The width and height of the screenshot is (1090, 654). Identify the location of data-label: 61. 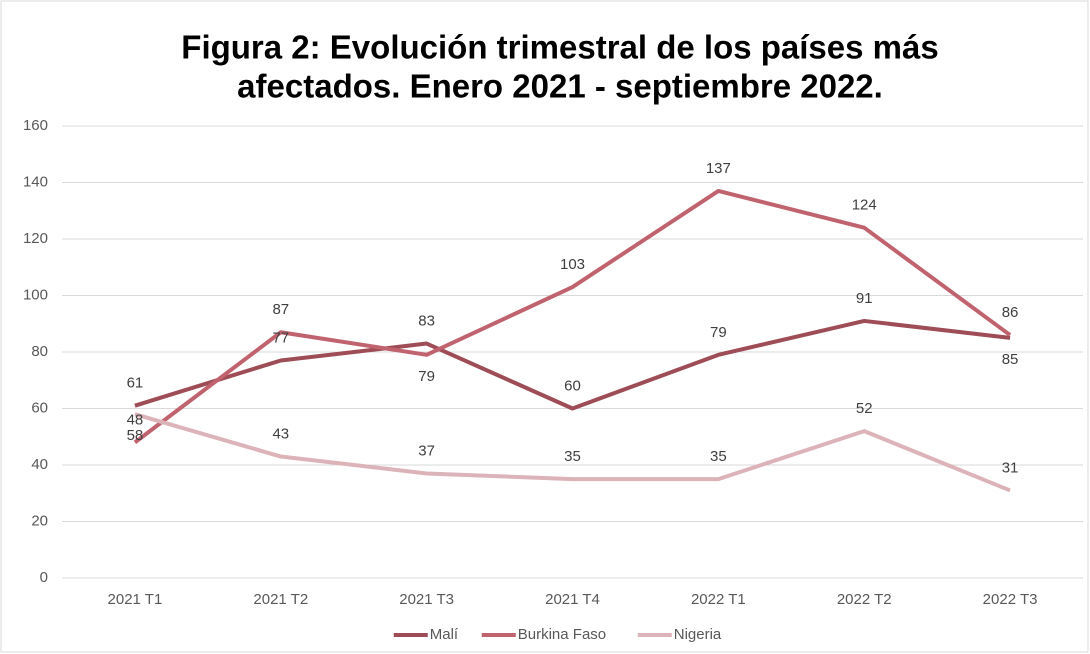
(135, 383).